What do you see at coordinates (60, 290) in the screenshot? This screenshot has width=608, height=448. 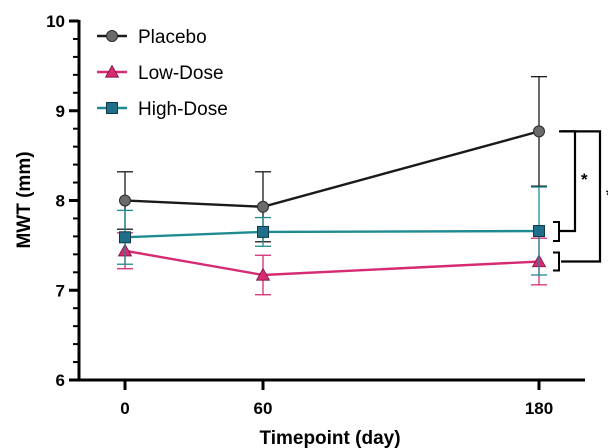 I see `y-tick-label: 7` at bounding box center [60, 290].